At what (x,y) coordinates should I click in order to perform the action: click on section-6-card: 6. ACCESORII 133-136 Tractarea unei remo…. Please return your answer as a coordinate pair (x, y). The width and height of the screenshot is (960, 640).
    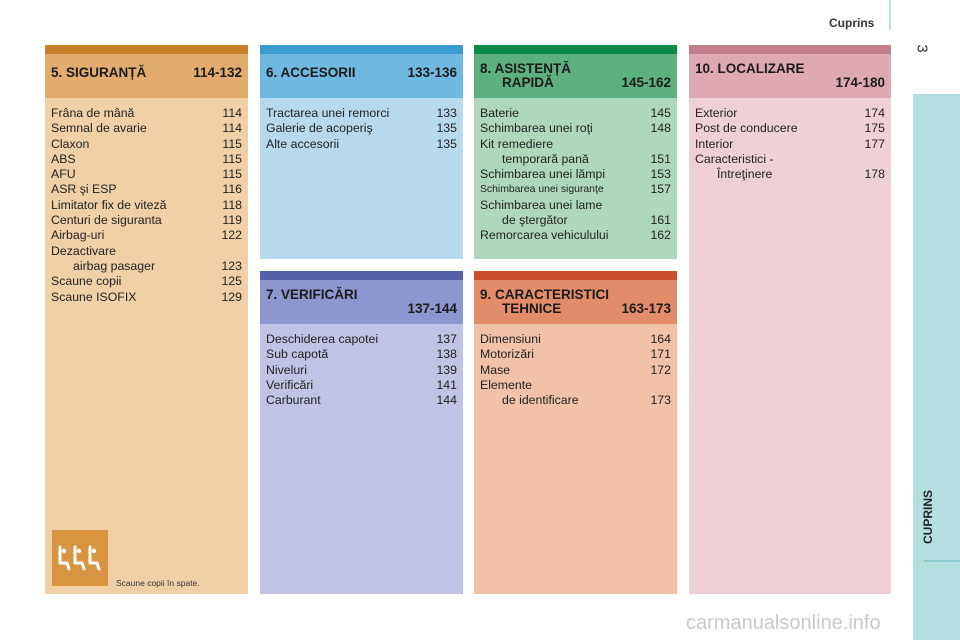
    Looking at the image, I should click on (361, 152).